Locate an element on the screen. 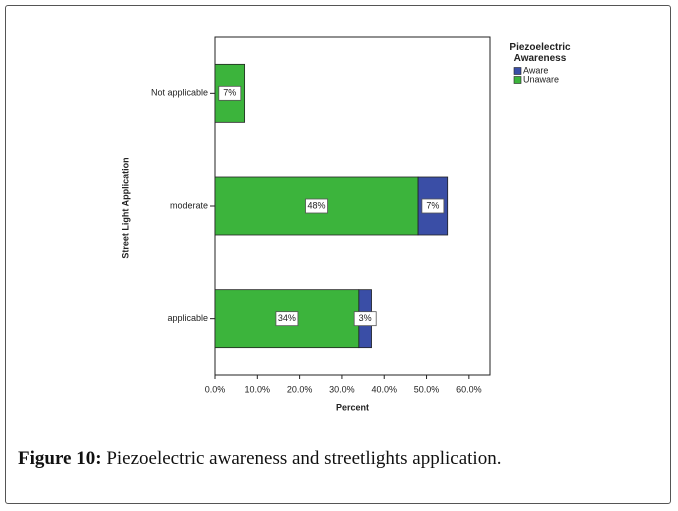 The width and height of the screenshot is (678, 511). x-tick-label: 40.0% is located at coordinates (384, 389).